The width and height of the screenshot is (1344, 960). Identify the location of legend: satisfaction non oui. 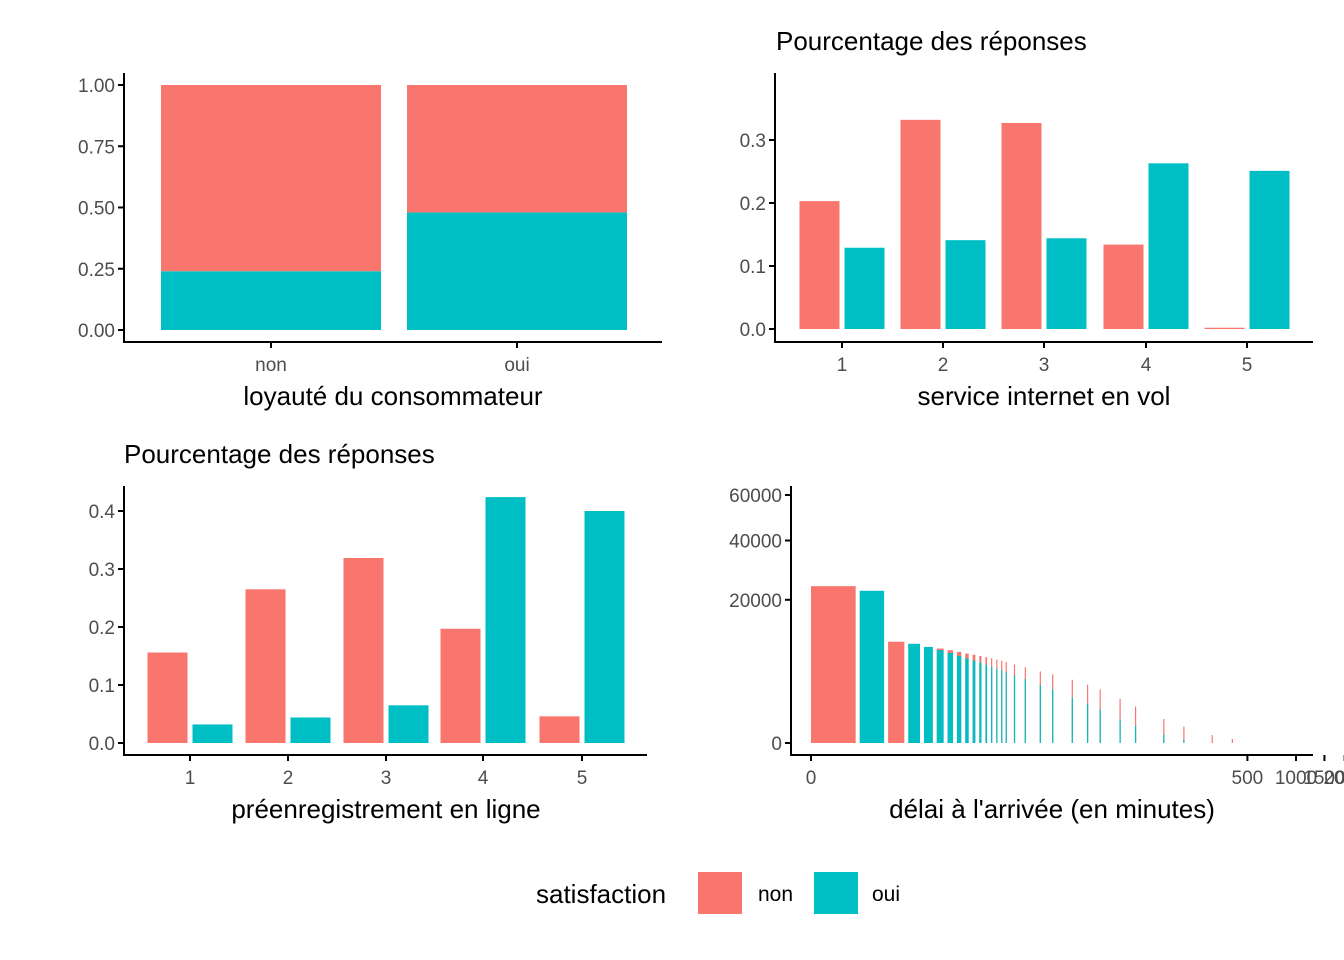
(718, 893).